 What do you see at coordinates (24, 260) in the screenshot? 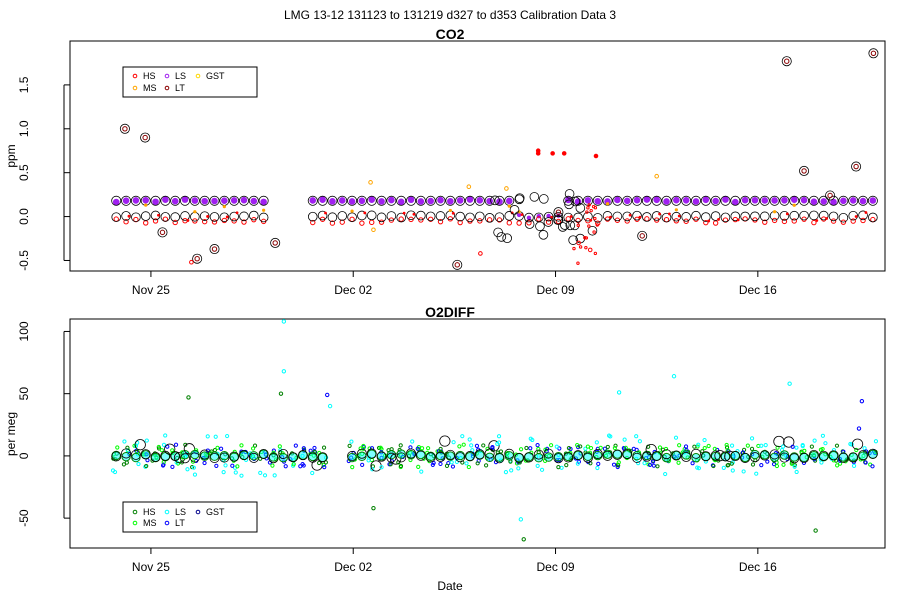
I see `co2-ytick-label: -0.5` at bounding box center [24, 260].